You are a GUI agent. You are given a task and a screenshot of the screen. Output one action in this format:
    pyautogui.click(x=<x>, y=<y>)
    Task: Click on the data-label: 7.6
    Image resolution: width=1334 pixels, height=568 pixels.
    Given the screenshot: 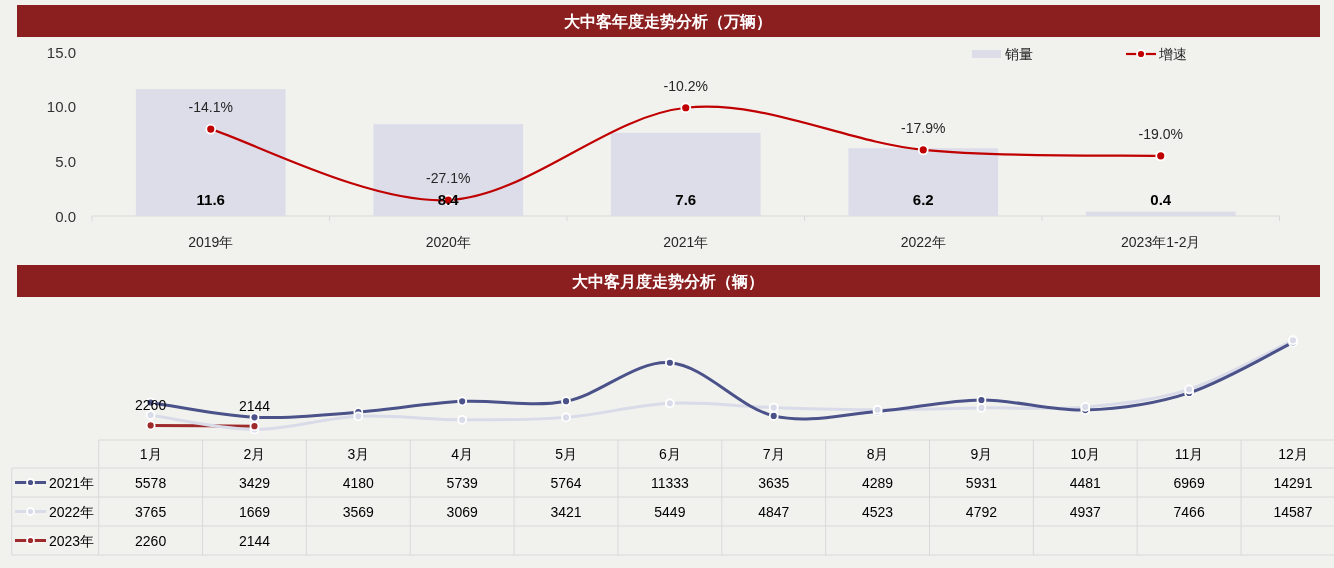 What is the action you would take?
    pyautogui.click(x=686, y=199)
    